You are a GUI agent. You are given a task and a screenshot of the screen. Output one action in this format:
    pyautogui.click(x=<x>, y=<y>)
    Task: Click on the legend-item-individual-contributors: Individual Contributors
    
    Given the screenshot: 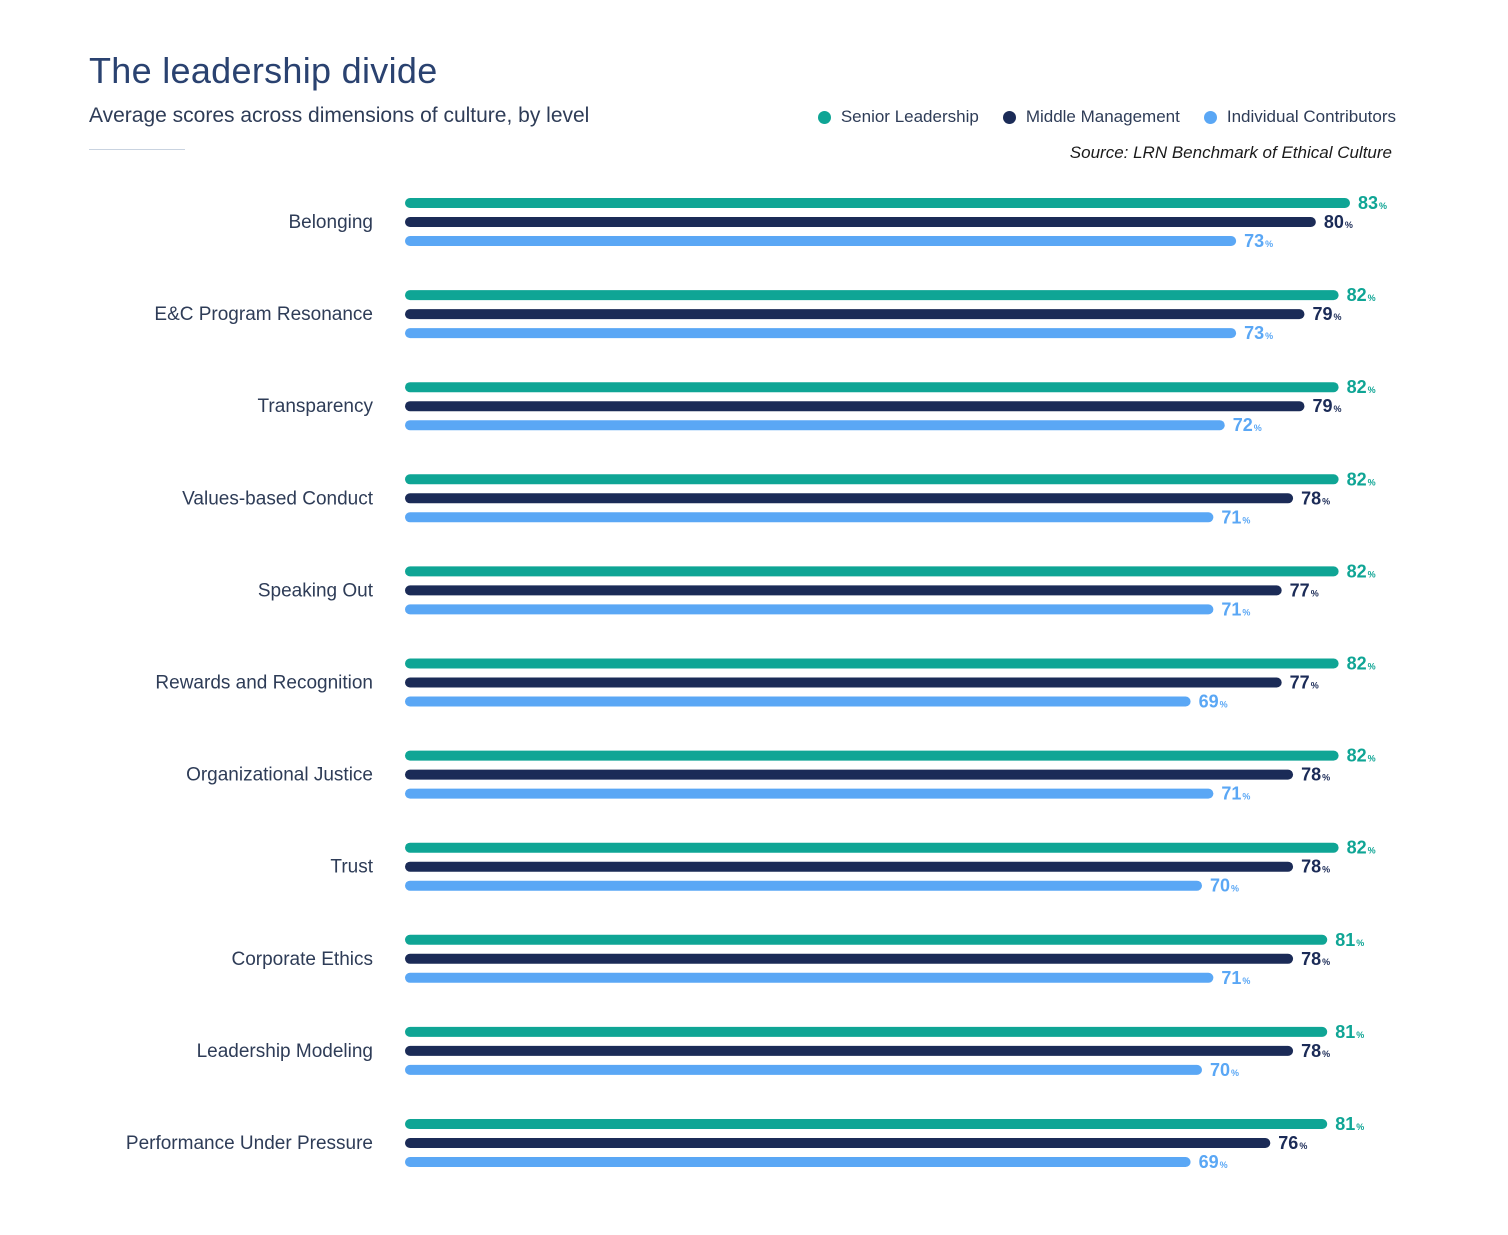 What is the action you would take?
    pyautogui.click(x=1299, y=117)
    